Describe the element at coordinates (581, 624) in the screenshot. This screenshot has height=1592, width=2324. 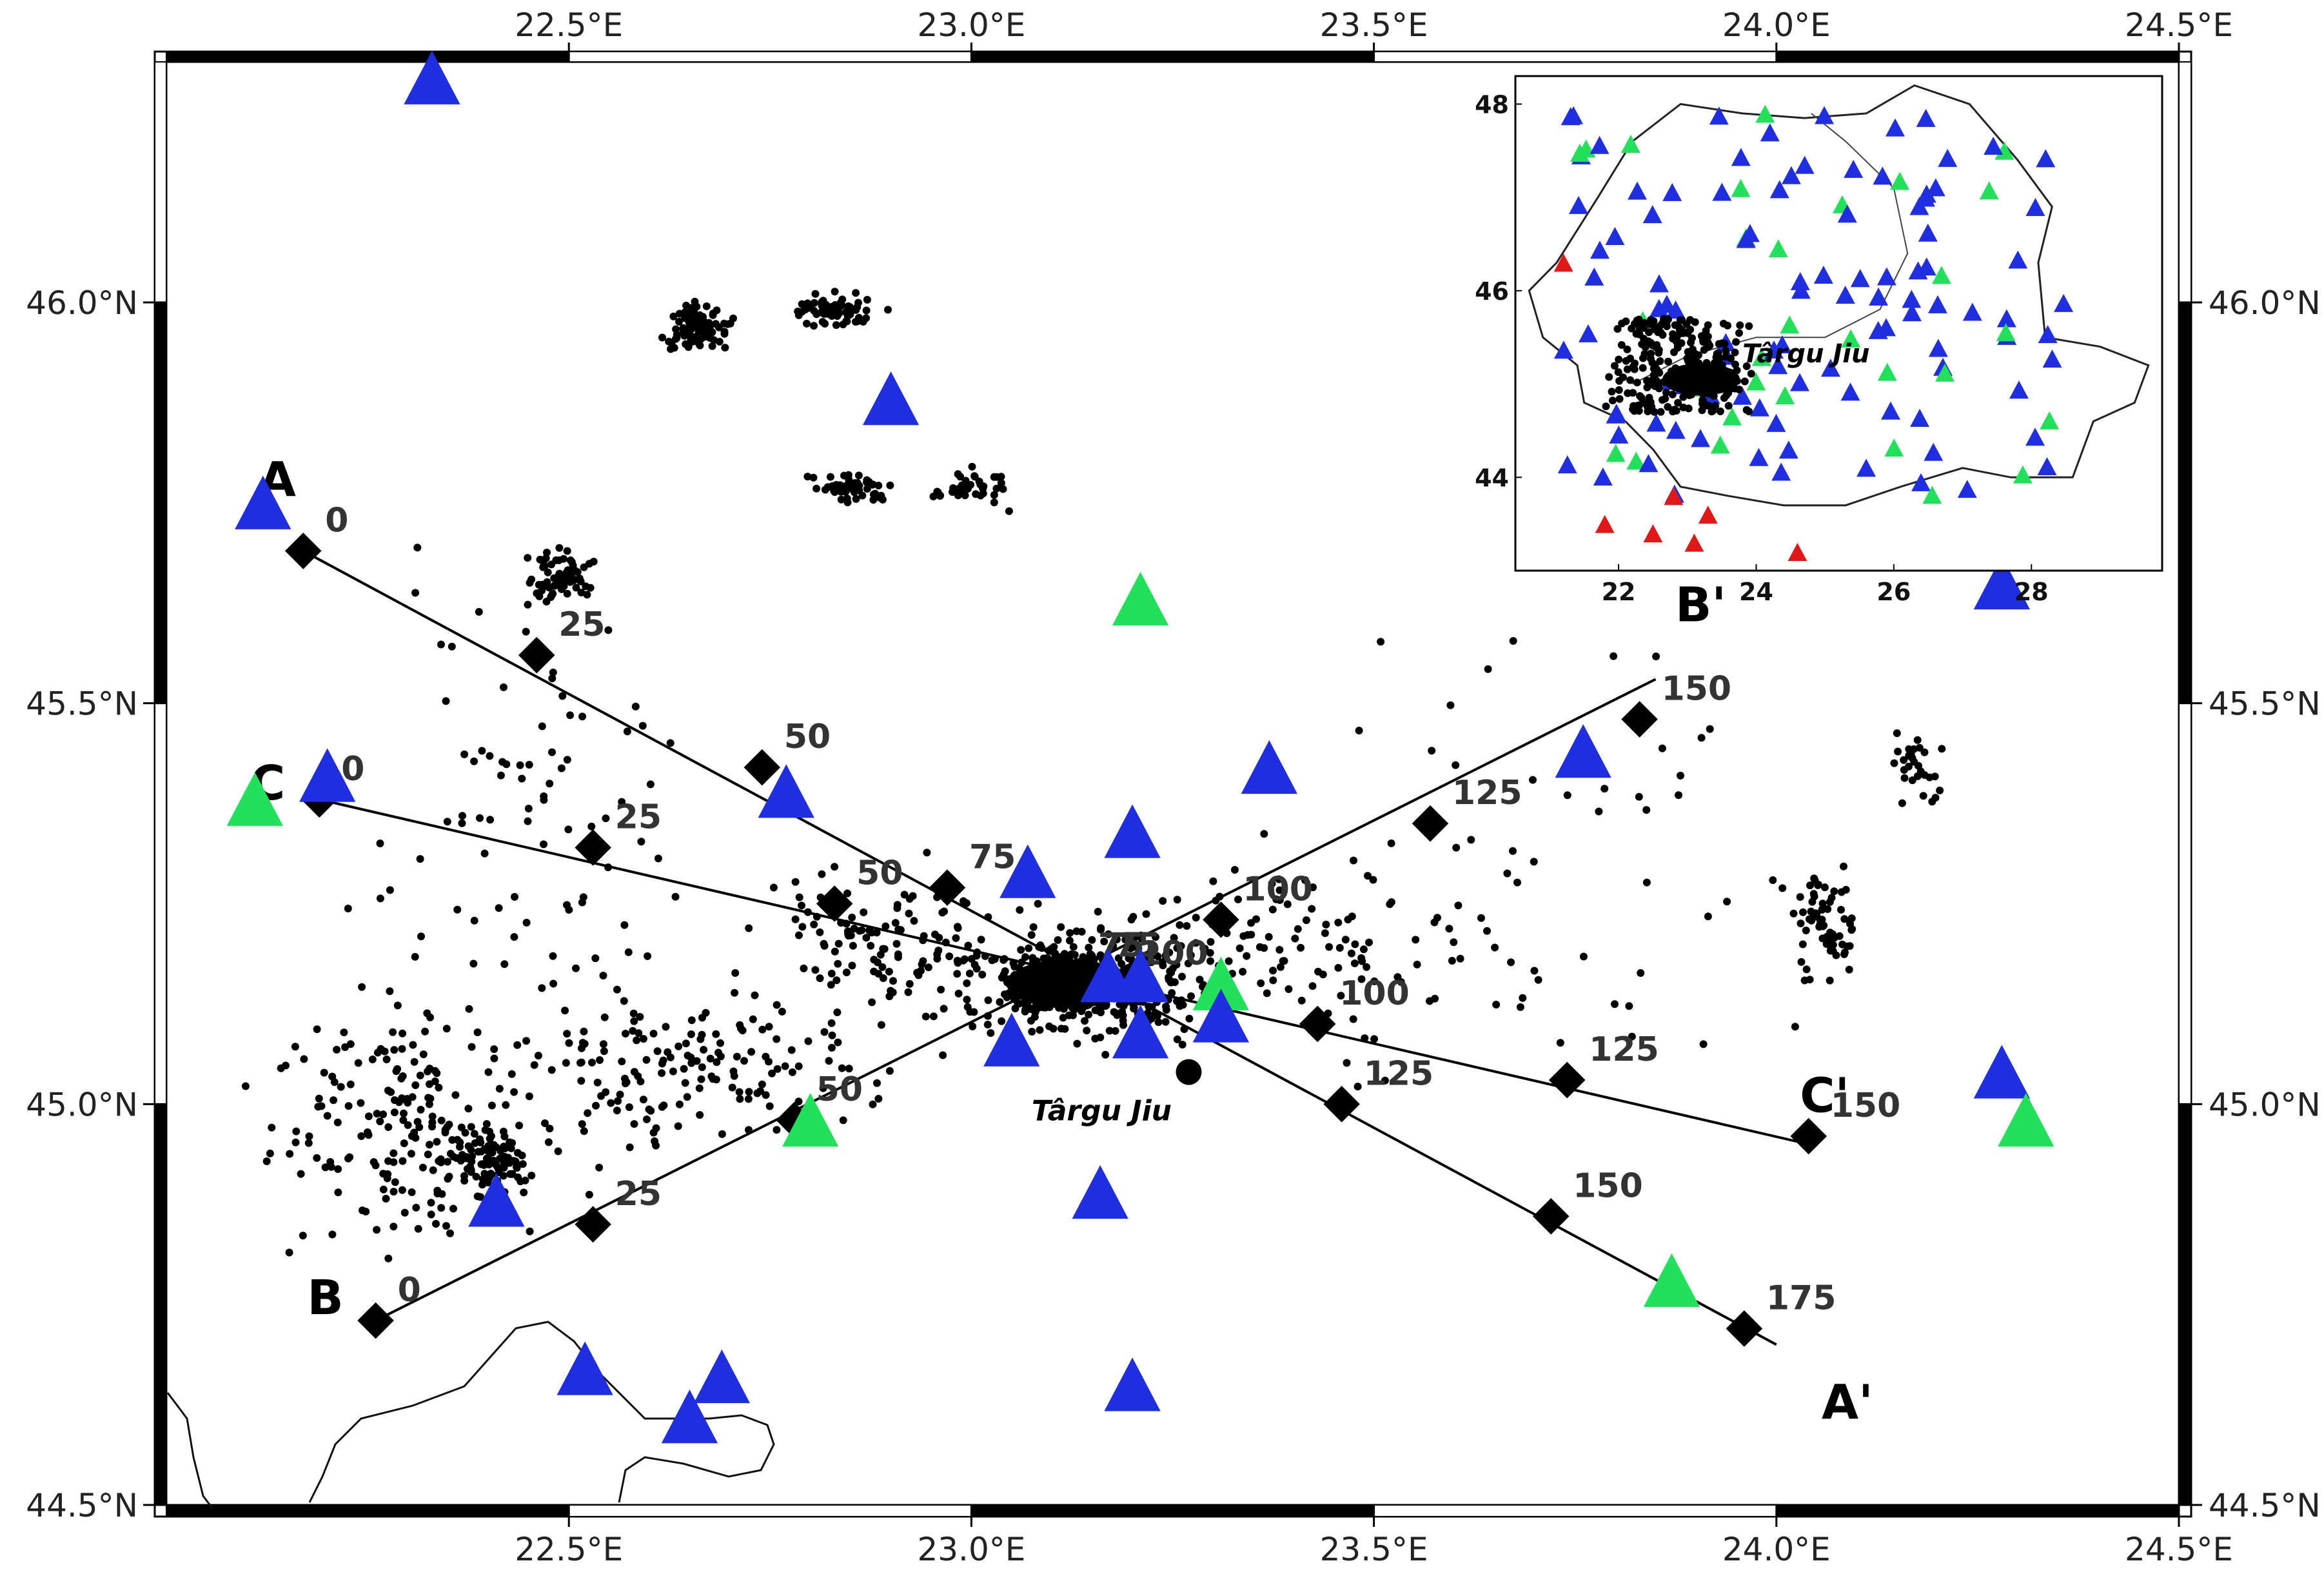
I see `distance-label: 25` at that location.